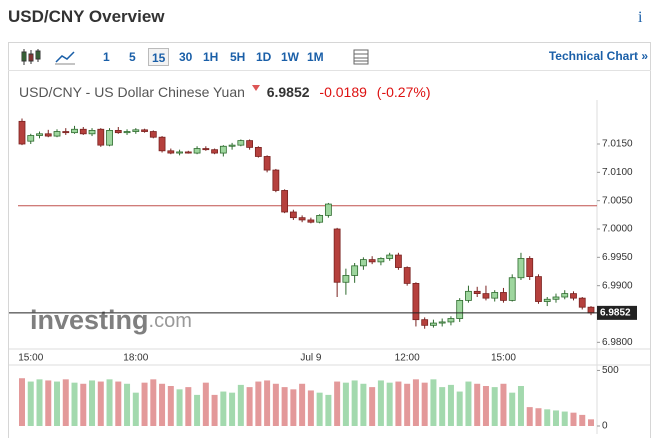 This screenshot has height=438, width=652. I want to click on change-percent: (-0.27%), so click(403, 92).